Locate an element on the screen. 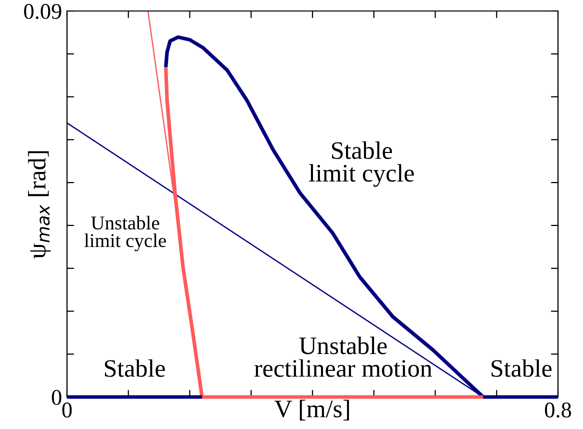  x-tick-label: 0.8 is located at coordinates (558, 410).